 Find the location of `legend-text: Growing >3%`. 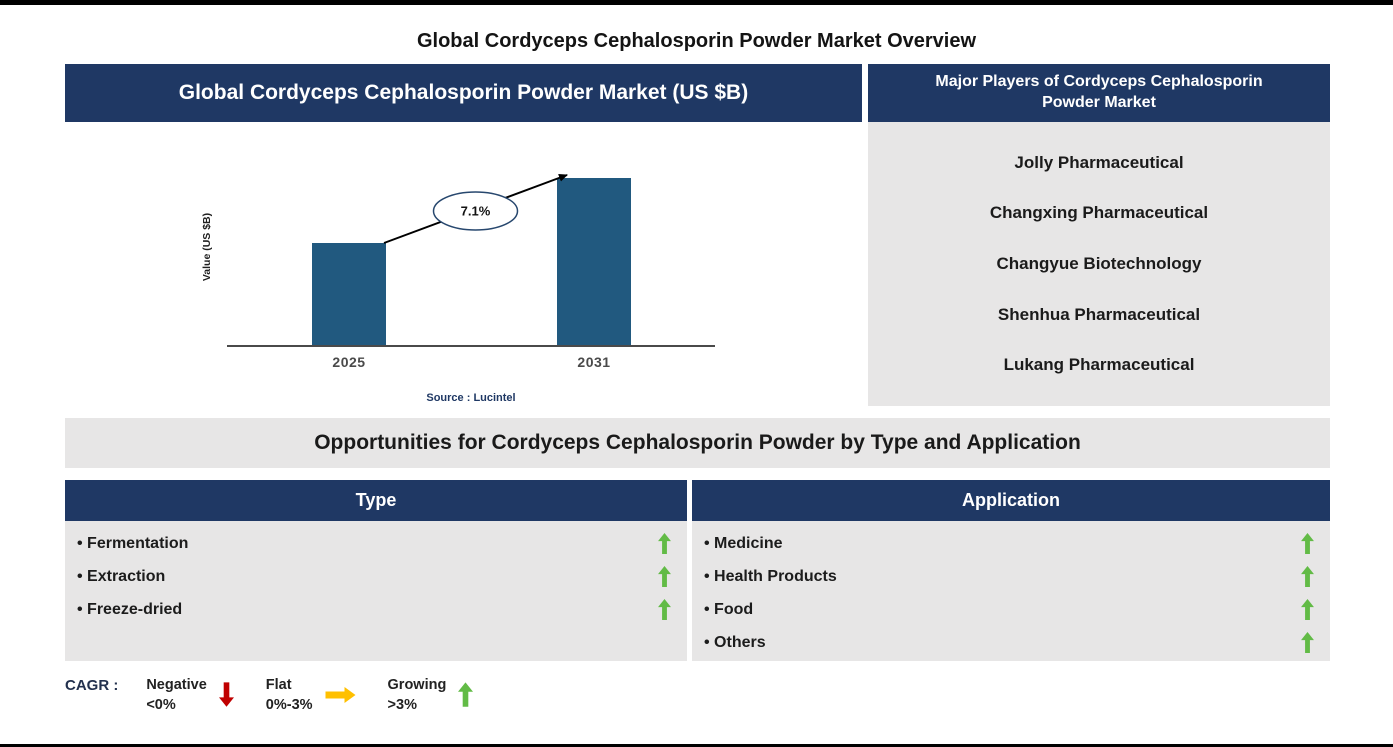

legend-text: Growing >3% is located at coordinates (417, 695).